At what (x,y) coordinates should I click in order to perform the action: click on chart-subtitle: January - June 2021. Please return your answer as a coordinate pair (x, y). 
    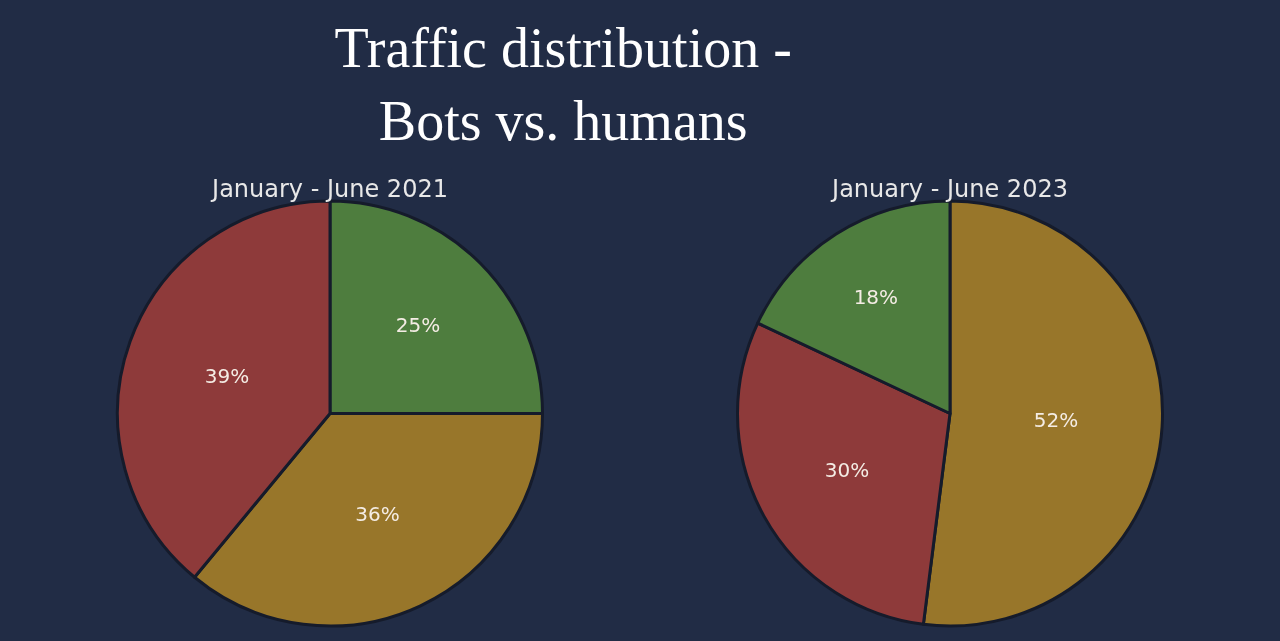
    Looking at the image, I should click on (329, 189).